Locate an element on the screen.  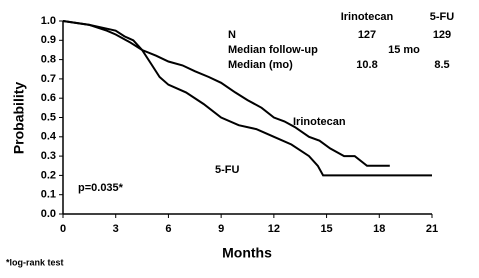
y-tick-label: 0.8 is located at coordinates (48, 60).